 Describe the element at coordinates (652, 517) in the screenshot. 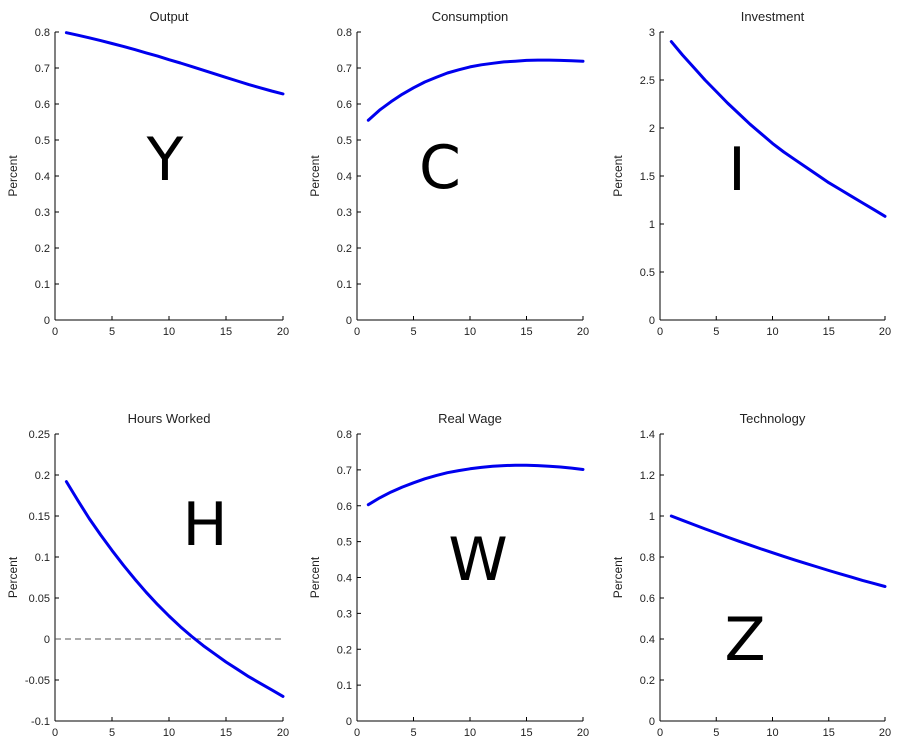

I see `technology-ytick-label: 1` at that location.